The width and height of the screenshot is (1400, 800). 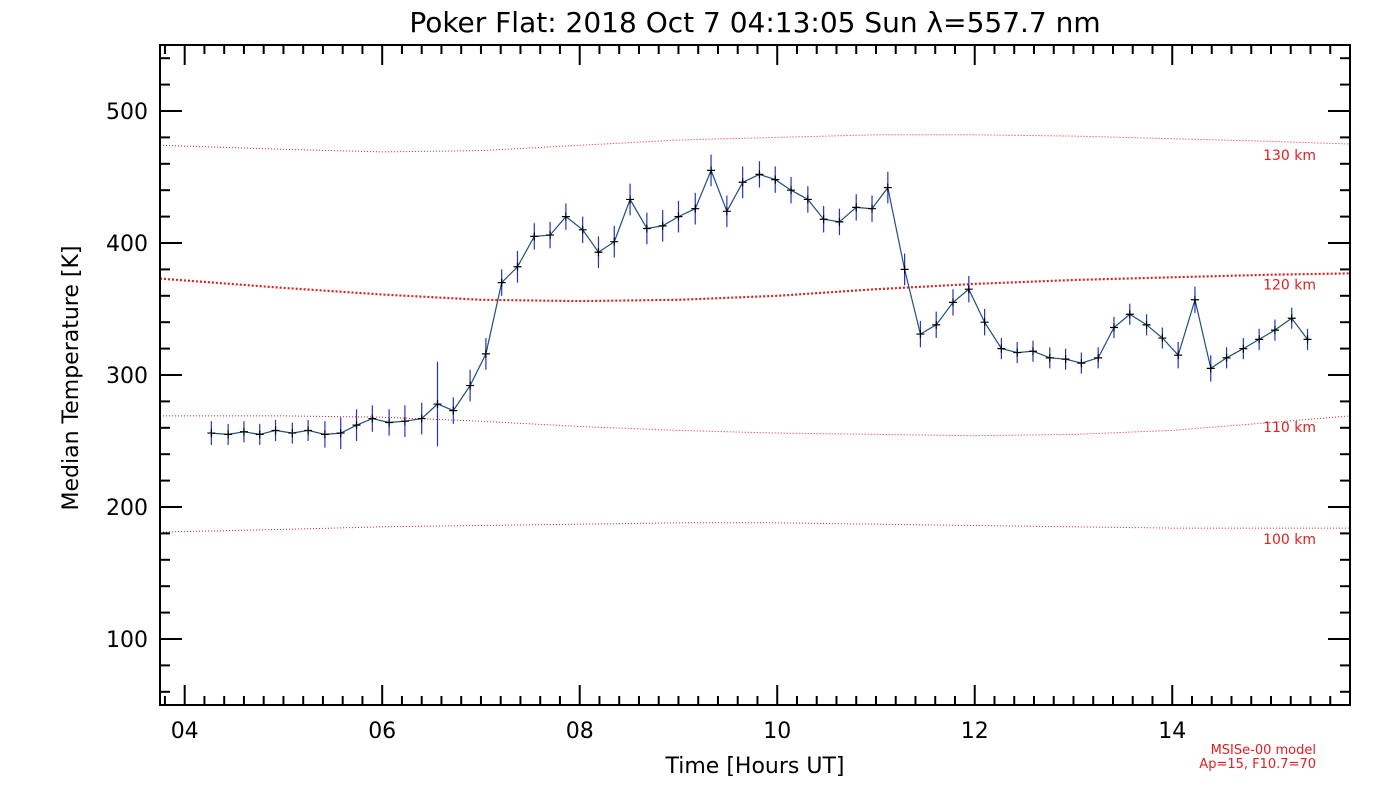 What do you see at coordinates (755, 766) in the screenshot?
I see `x-axis-label: Time [Hours UT]` at bounding box center [755, 766].